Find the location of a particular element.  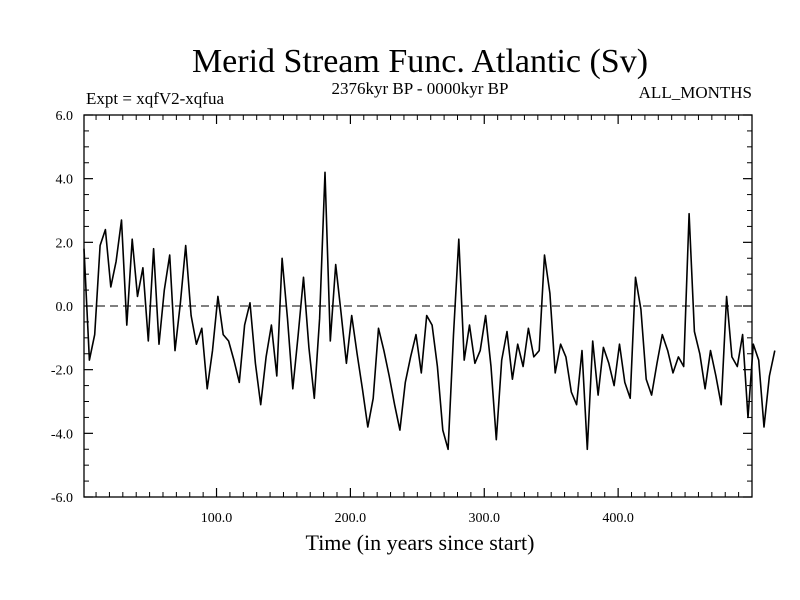

y-tick-label: -6.0 is located at coordinates (62, 498).